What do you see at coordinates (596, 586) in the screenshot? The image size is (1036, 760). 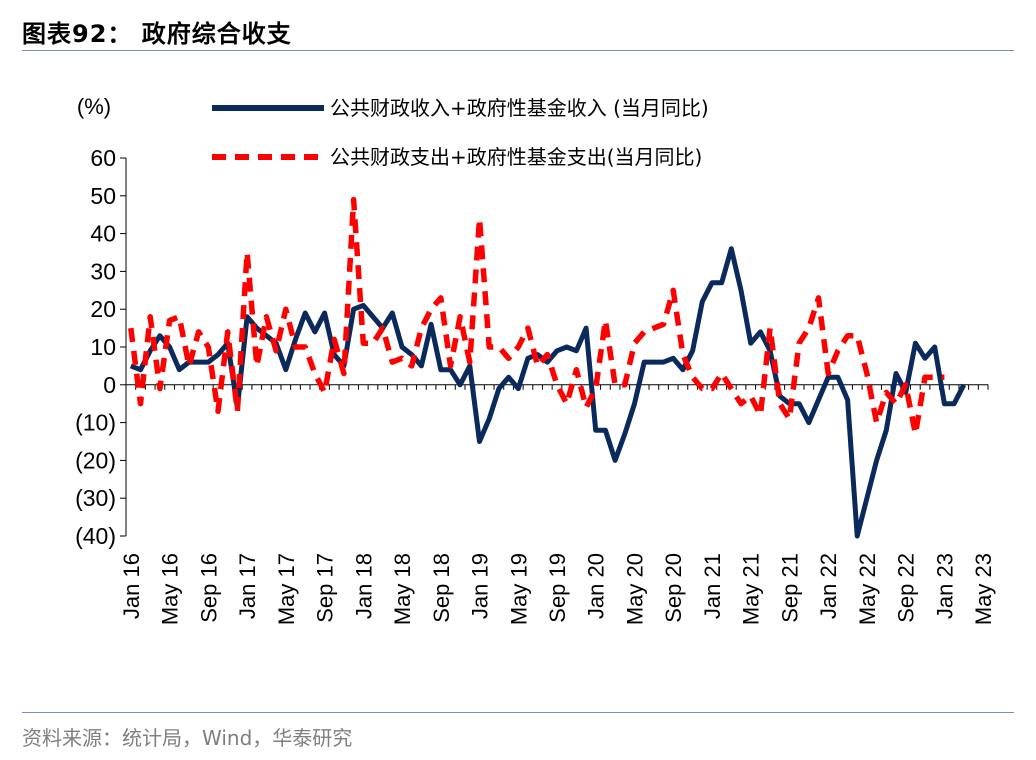 I see `x-tick-label: Jan 20` at bounding box center [596, 586].